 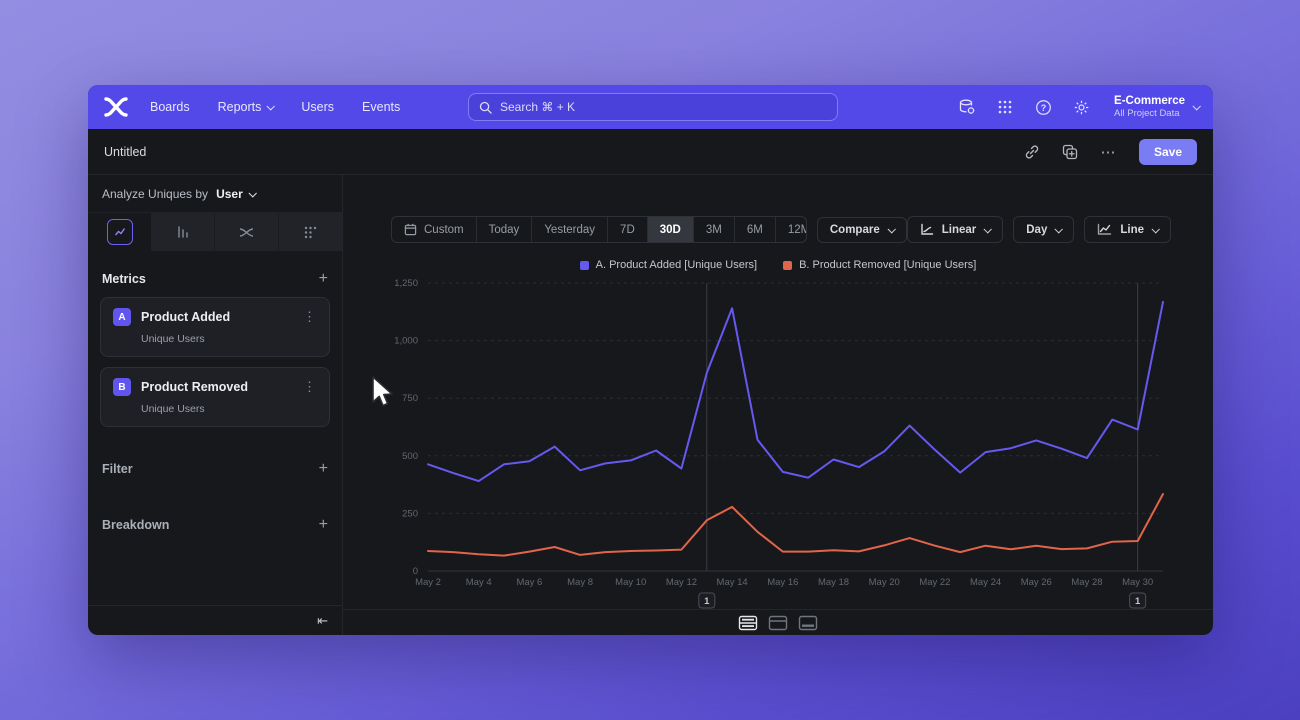 What do you see at coordinates (503, 229) in the screenshot?
I see `range-button-today: Today` at bounding box center [503, 229].